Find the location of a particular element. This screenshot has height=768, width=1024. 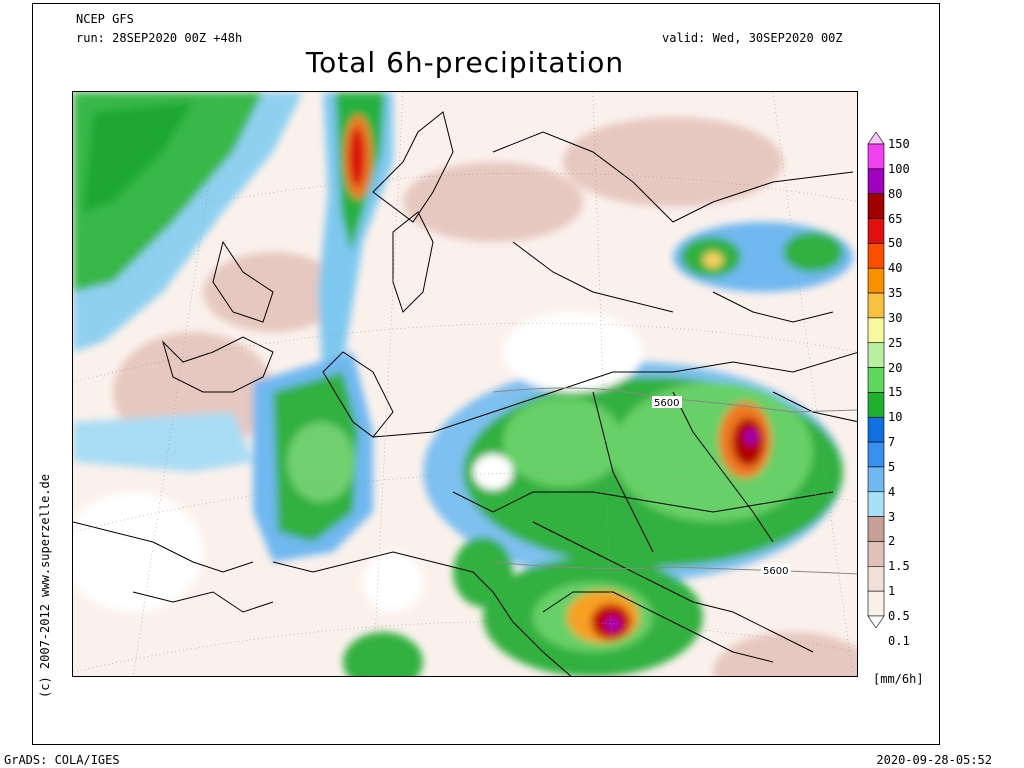

legend-level-label: 40 is located at coordinates (895, 268).